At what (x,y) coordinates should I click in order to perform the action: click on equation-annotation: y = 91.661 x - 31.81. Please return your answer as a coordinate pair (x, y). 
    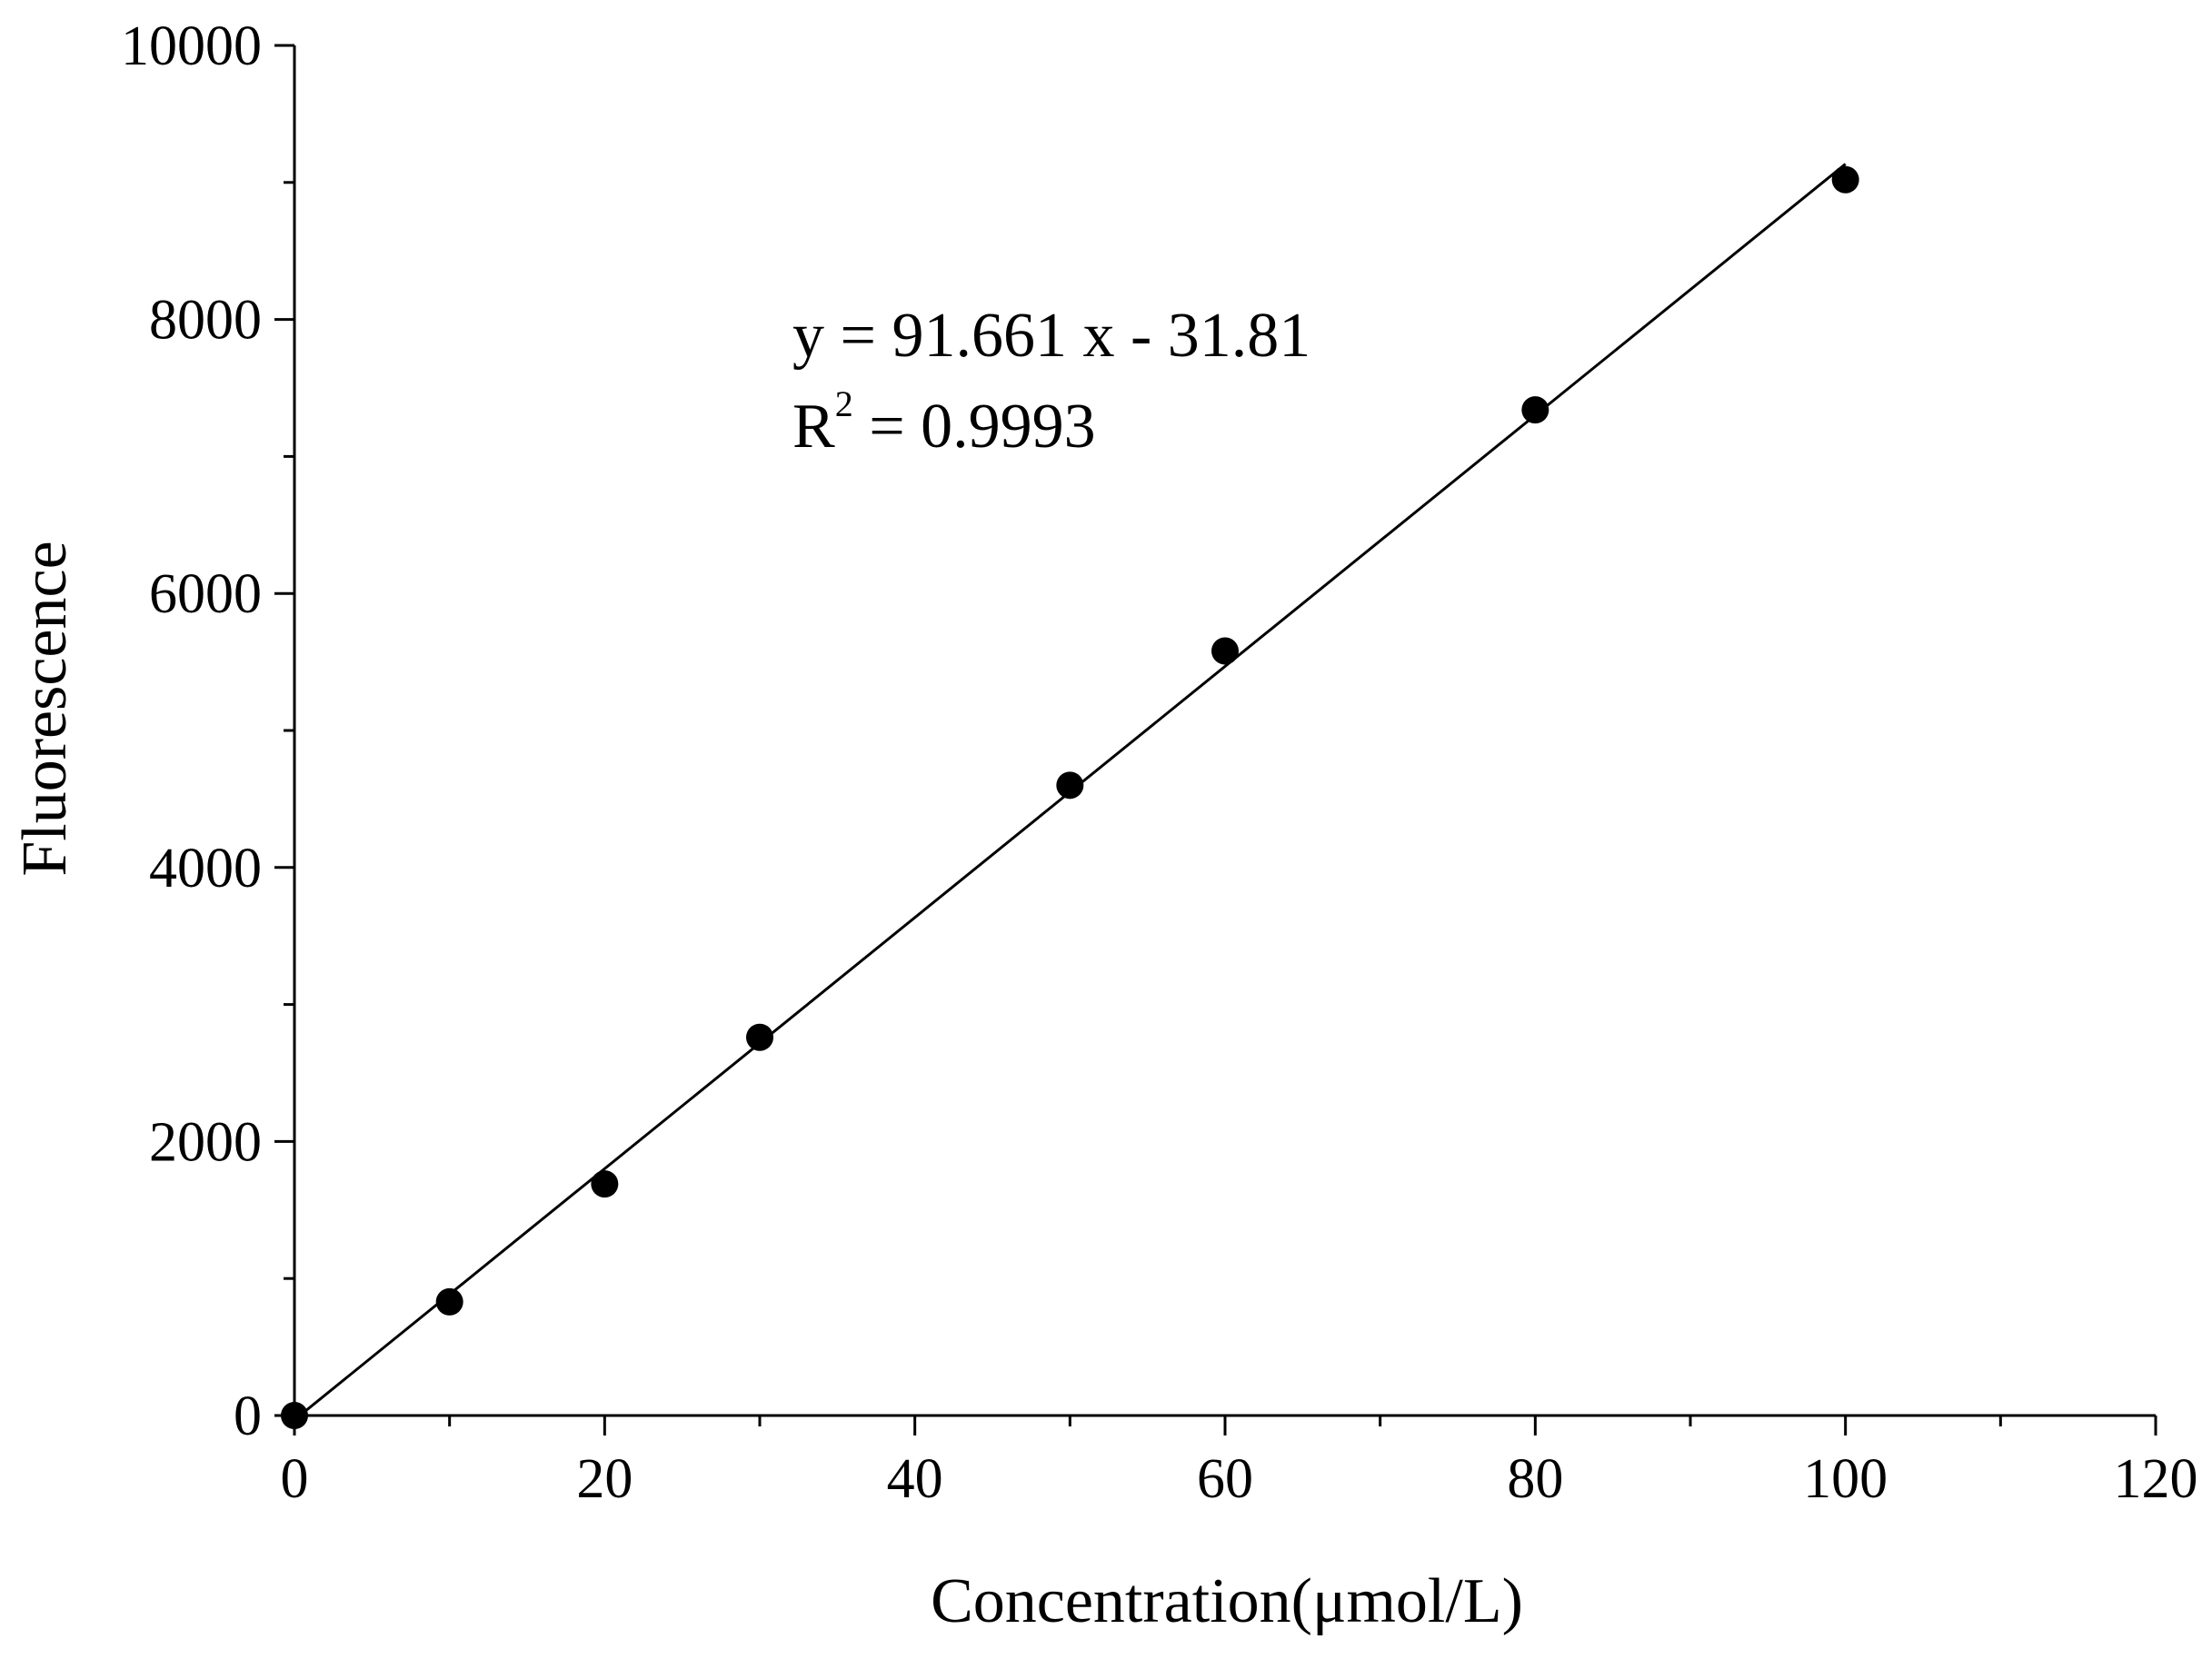
    Looking at the image, I should click on (1051, 336).